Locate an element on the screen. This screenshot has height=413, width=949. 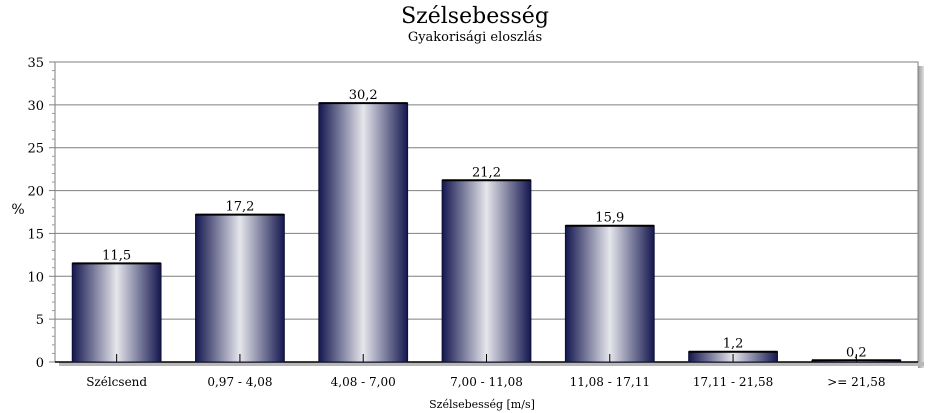
x-tick-label: 11,08 - 17,11 is located at coordinates (610, 382).